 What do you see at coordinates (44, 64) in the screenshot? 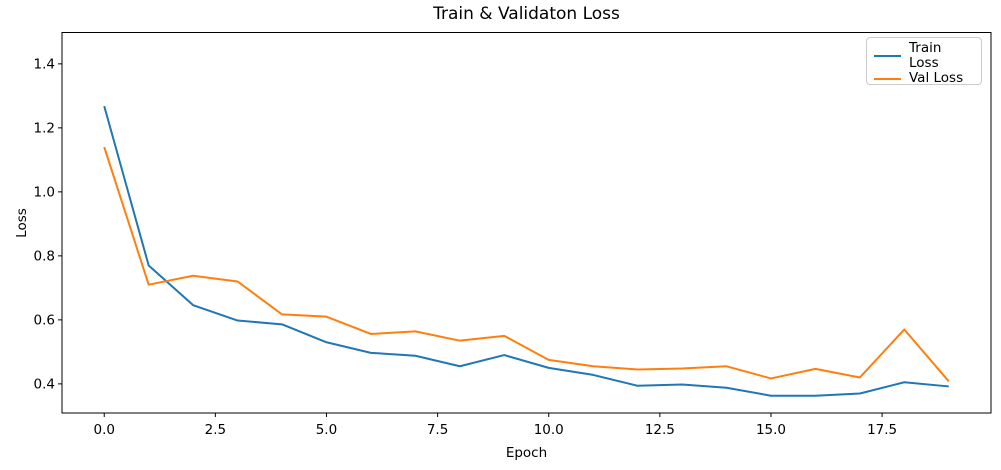
I see `y-tick-label: 1.4` at bounding box center [44, 64].